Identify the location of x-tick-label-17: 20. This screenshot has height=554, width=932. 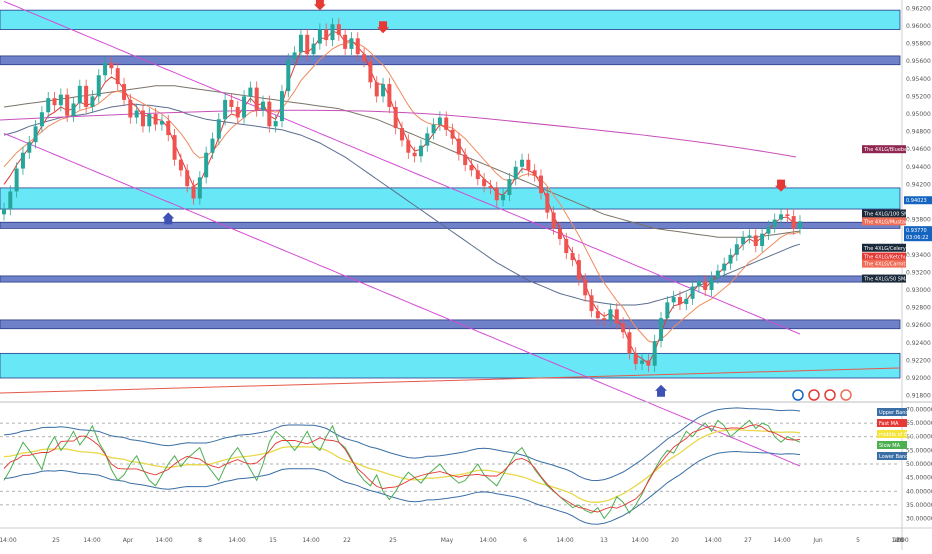
(675, 540).